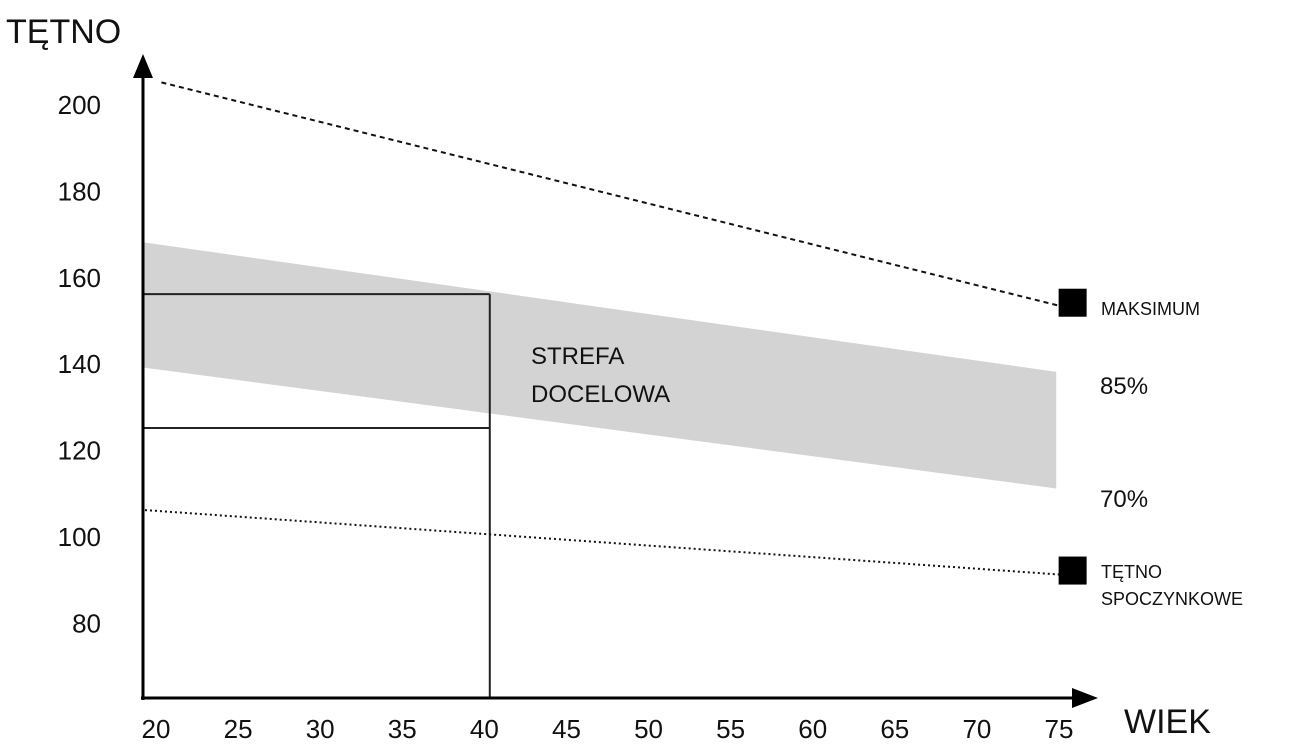 The image size is (1295, 745). What do you see at coordinates (1150, 309) in the screenshot?
I see `label-maksimum: MAKSIMUM` at bounding box center [1150, 309].